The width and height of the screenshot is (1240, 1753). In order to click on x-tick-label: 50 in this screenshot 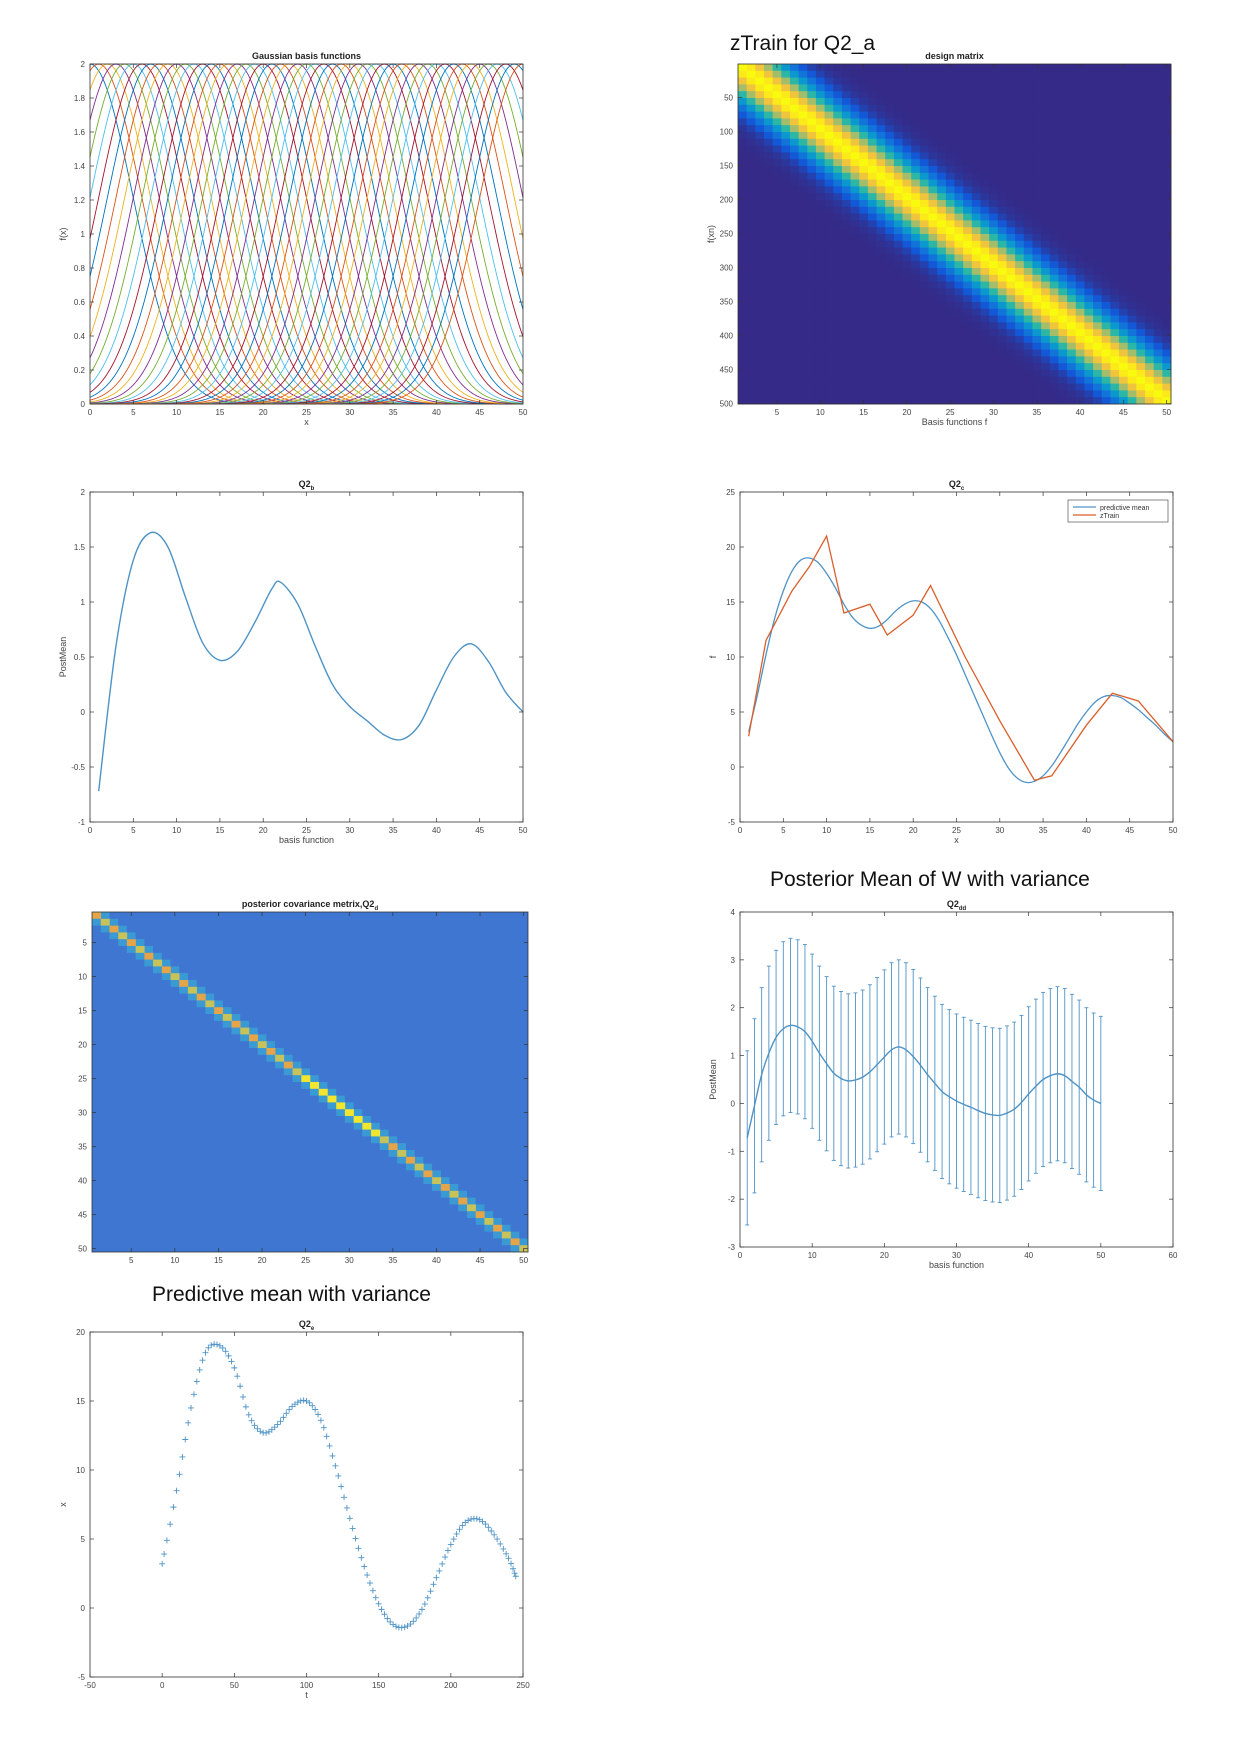, I will do `click(1166, 412)`.